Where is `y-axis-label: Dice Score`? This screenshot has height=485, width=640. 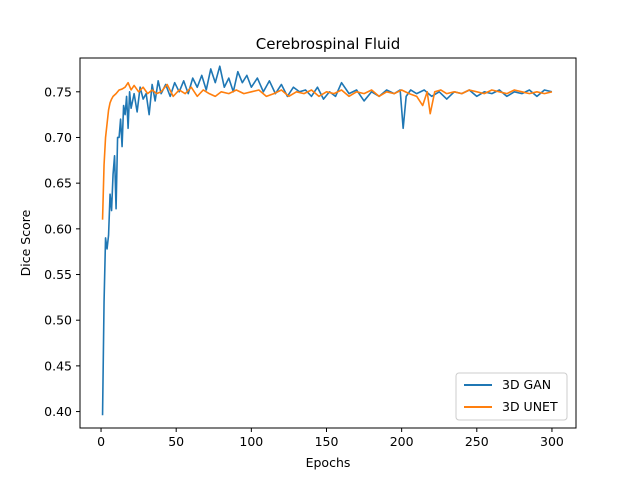 y-axis-label: Dice Score is located at coordinates (25, 242).